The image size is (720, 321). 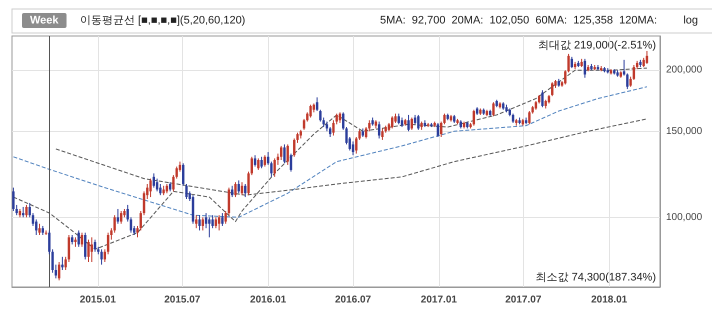 I want to click on y-tick-label: 150,000, so click(x=684, y=131).